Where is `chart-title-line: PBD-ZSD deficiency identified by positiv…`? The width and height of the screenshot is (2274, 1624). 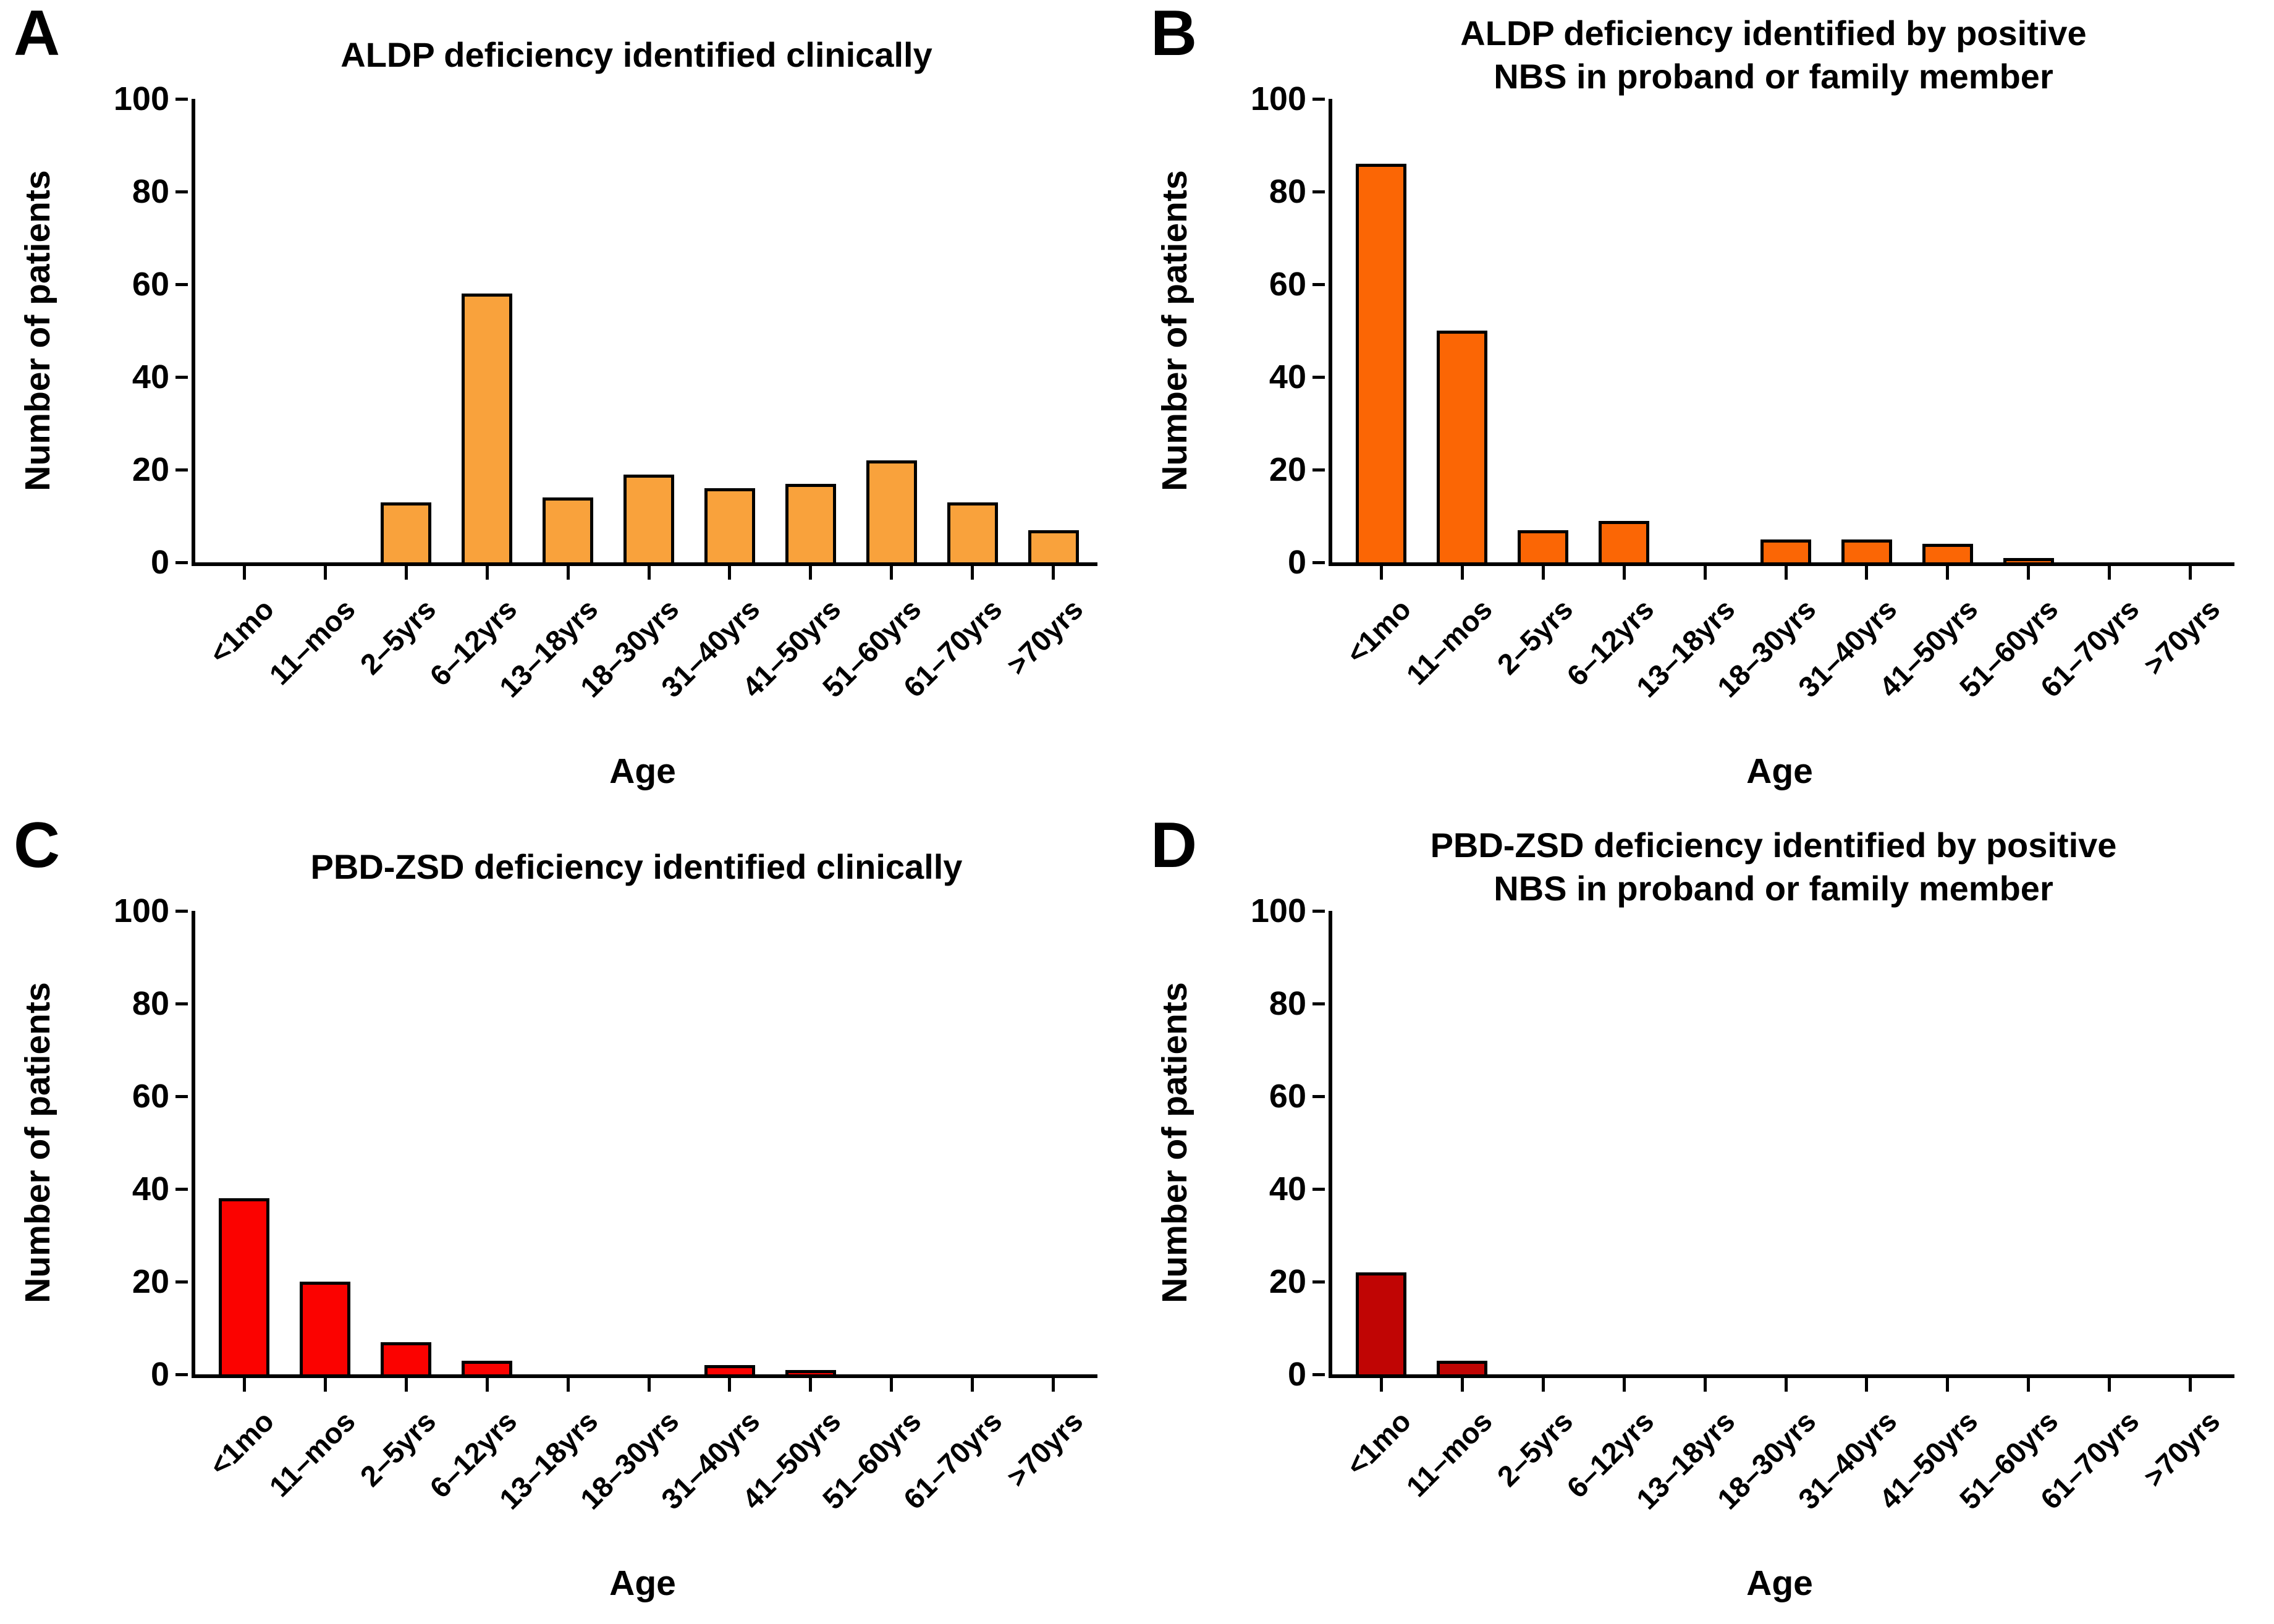
chart-title-line: PBD-ZSD deficiency identified by positiv… is located at coordinates (1773, 845).